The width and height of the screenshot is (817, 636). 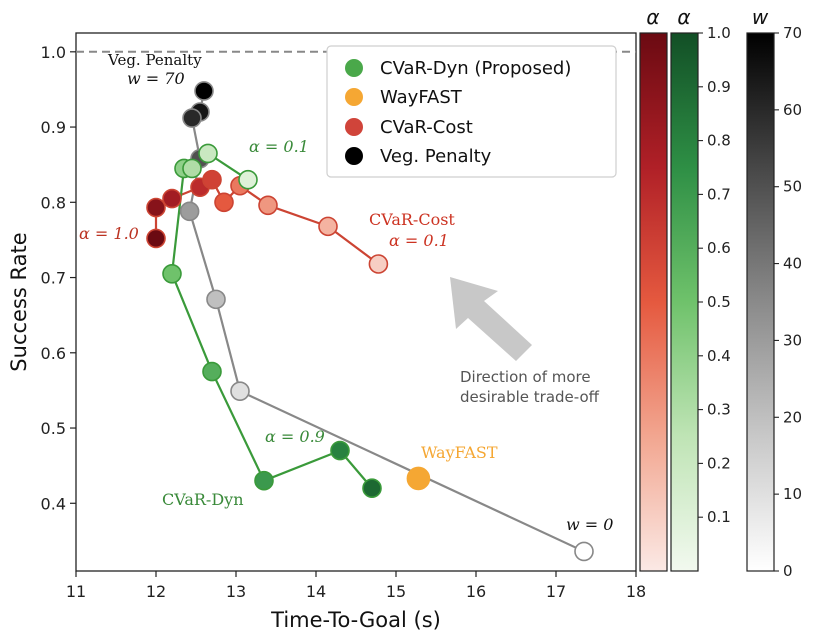 I want to click on annotation-cvar-cost: CVaR-Cost, so click(x=412, y=219).